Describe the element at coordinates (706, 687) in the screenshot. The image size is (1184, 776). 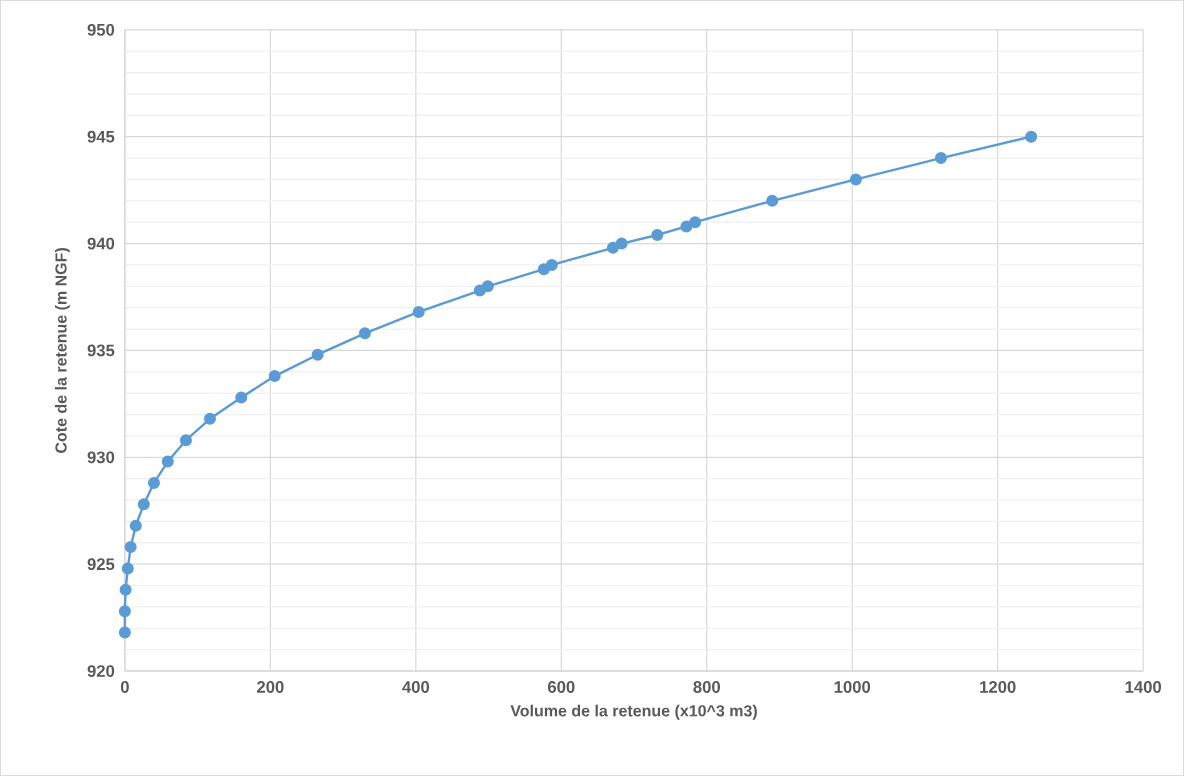
I see `x-tick-label: 800` at that location.